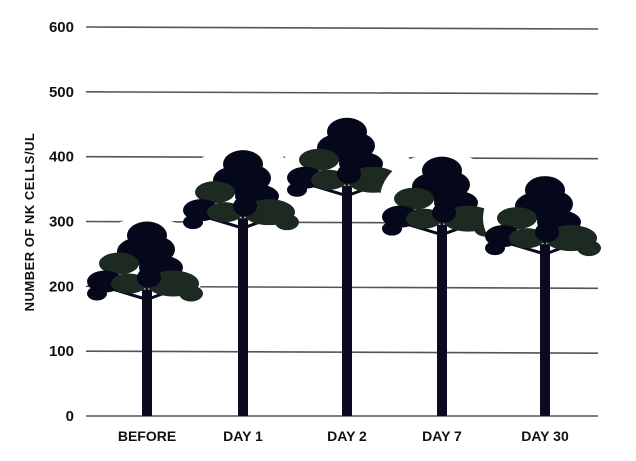 This screenshot has width=636, height=461. I want to click on y-tick-label: 200, so click(61, 286).